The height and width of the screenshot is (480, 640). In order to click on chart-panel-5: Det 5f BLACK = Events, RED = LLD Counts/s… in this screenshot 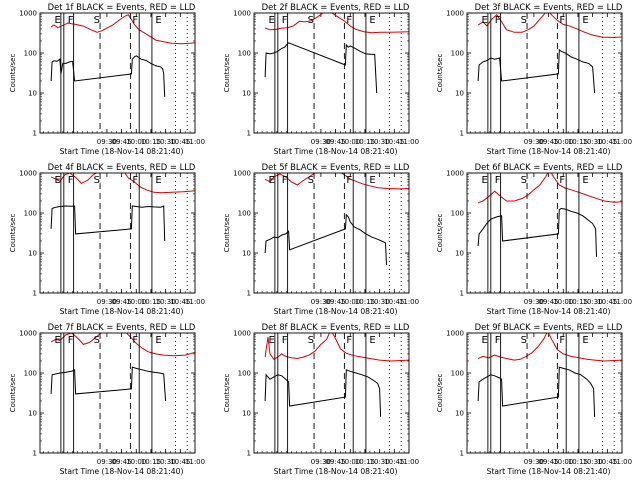, I will do `click(321, 239)`.